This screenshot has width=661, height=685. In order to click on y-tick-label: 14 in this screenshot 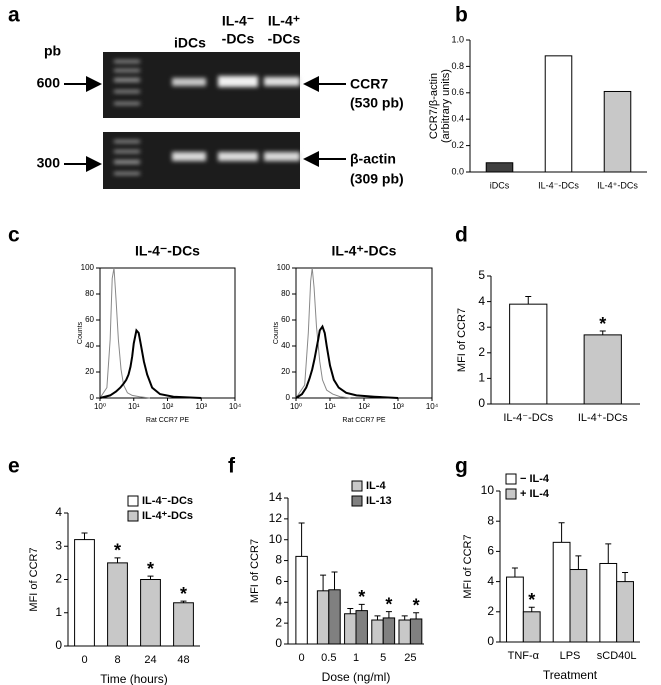, I will do `click(276, 497)`.